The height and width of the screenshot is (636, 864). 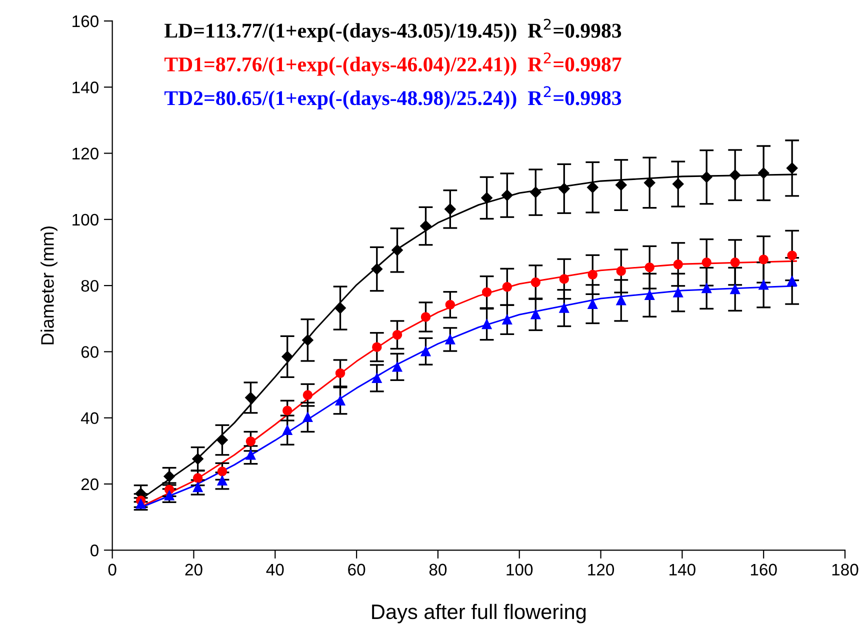 What do you see at coordinates (49, 285) in the screenshot?
I see `y-axis-title: Diameter (mm)` at bounding box center [49, 285].